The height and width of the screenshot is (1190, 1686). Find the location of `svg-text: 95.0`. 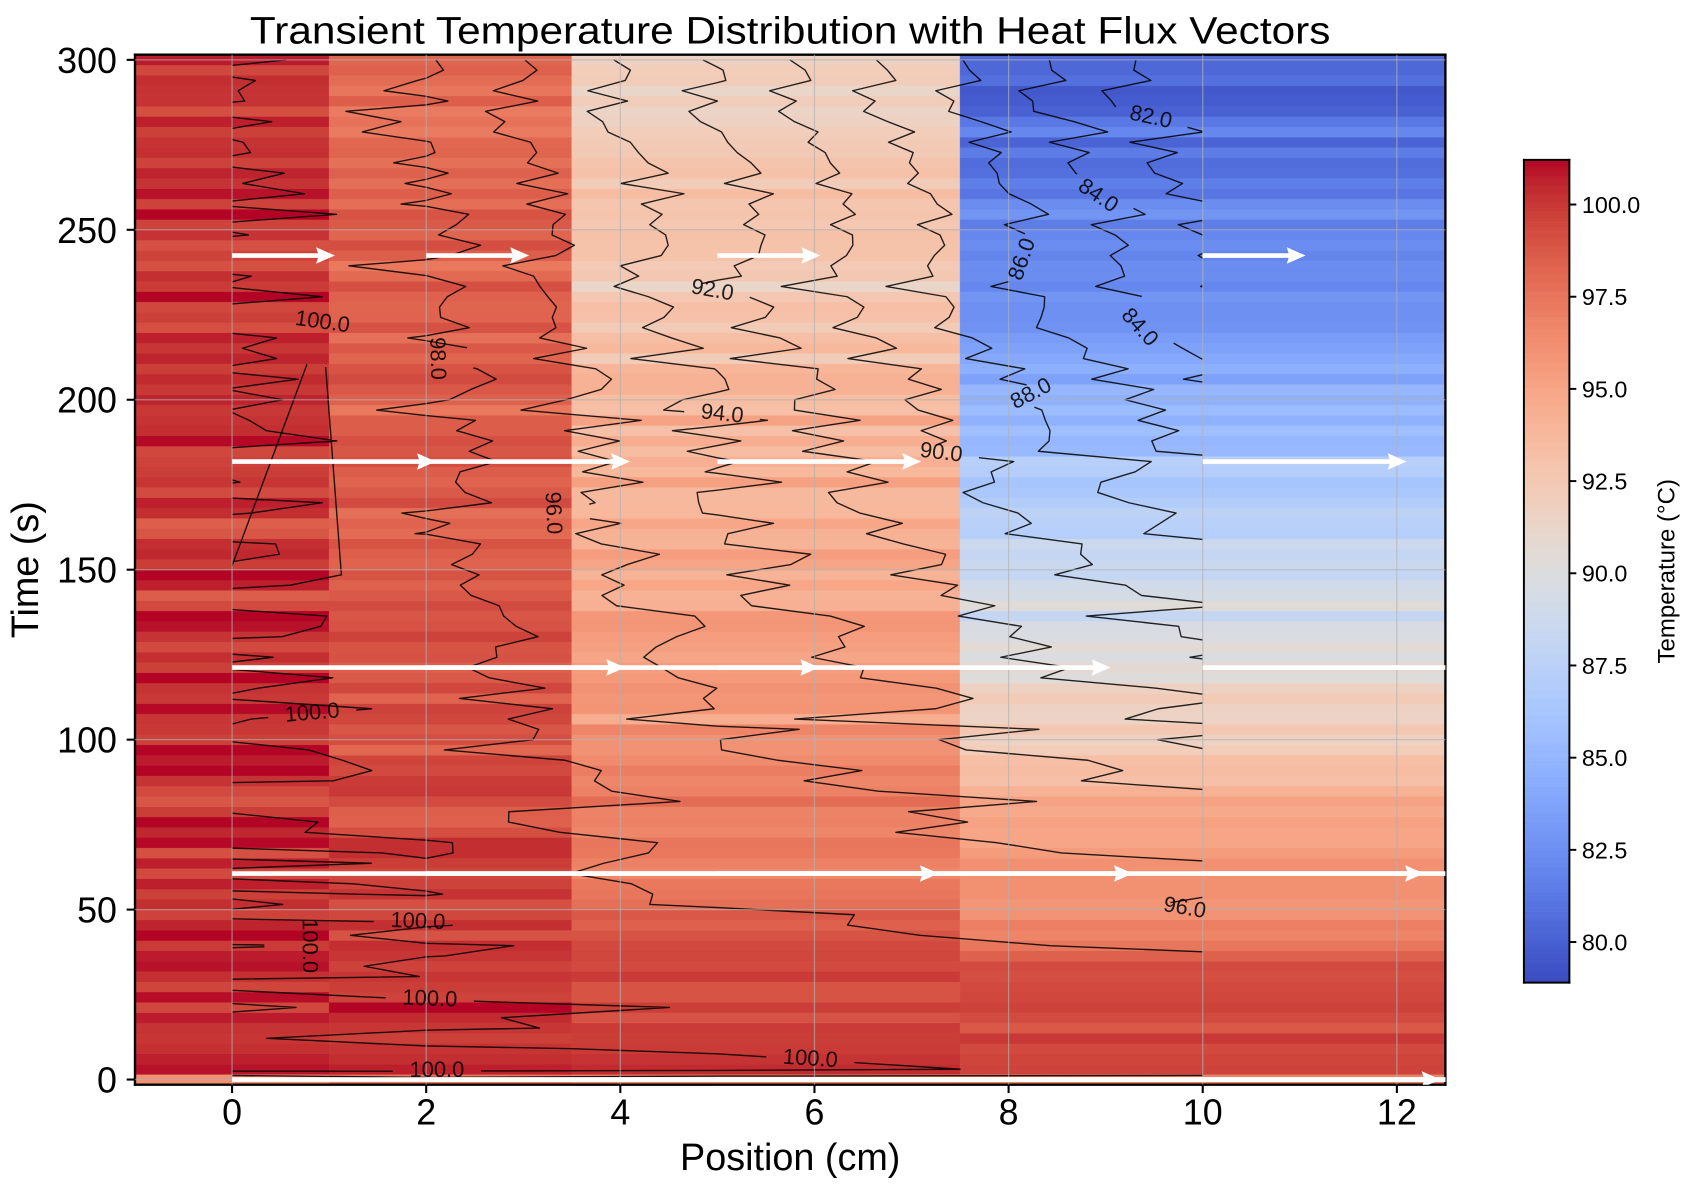

svg-text: 95.0 is located at coordinates (1604, 389).